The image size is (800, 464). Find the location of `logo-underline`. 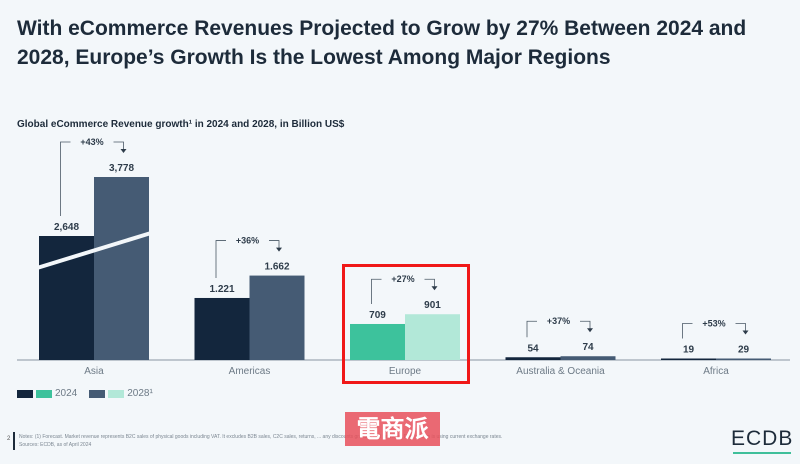

logo-underline is located at coordinates (762, 453).